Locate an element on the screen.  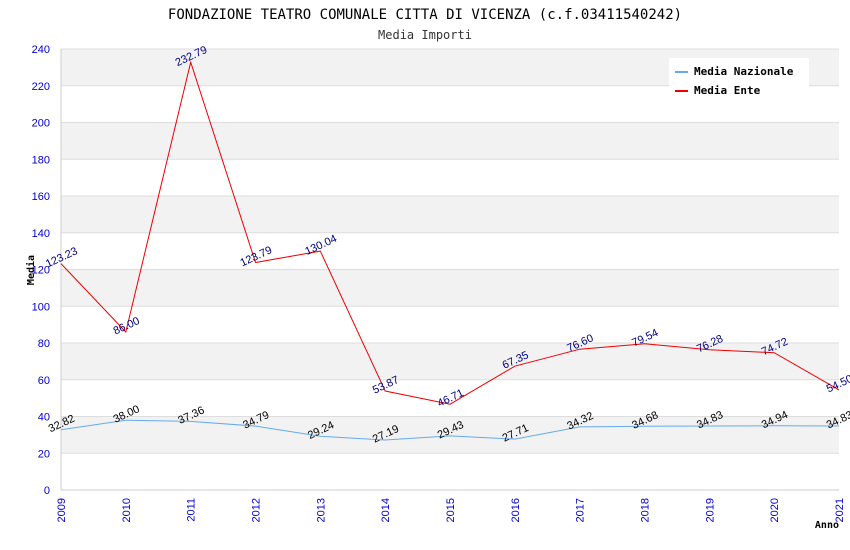
series-line-media-nazionale is located at coordinates (450, 430).